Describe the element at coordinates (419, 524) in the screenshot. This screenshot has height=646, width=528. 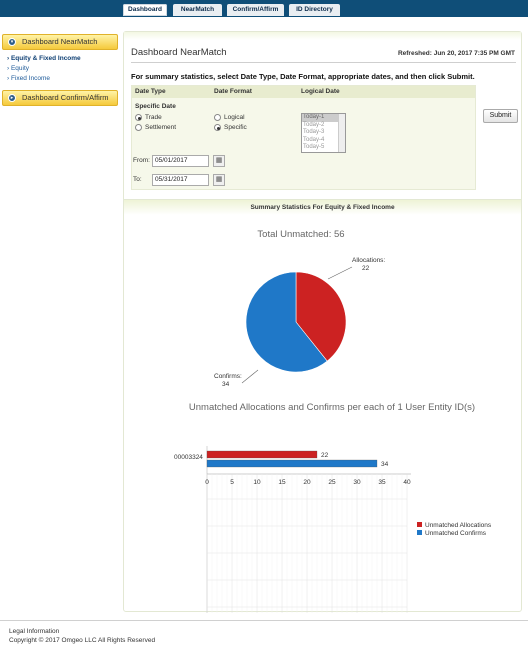
I see `legend-swatch-allocations` at that location.